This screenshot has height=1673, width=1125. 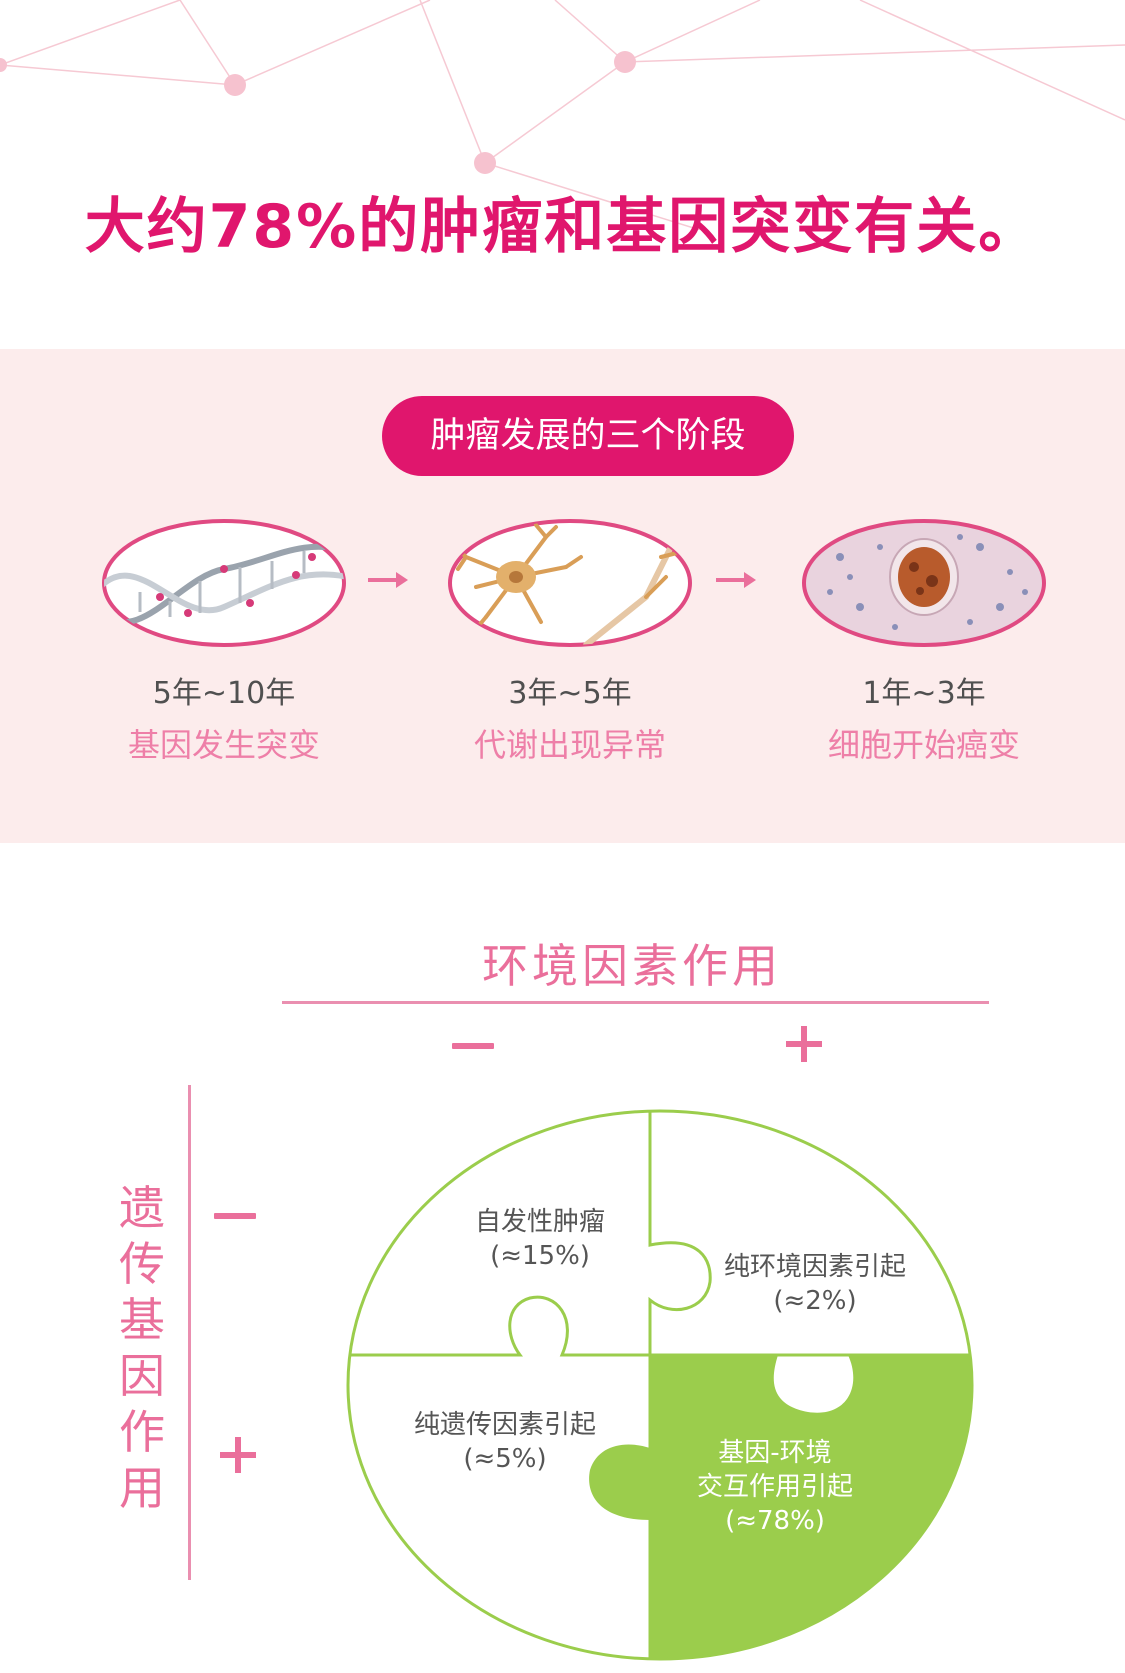 What do you see at coordinates (923, 745) in the screenshot?
I see `stage-3-label: 细胞开始癌变` at bounding box center [923, 745].